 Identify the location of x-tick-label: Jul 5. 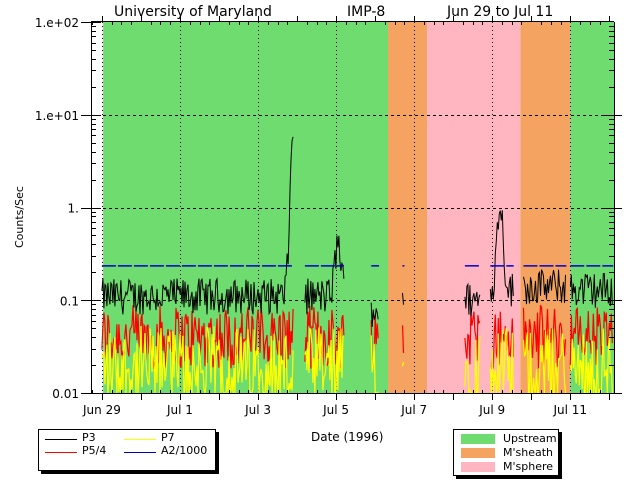
(335, 410).